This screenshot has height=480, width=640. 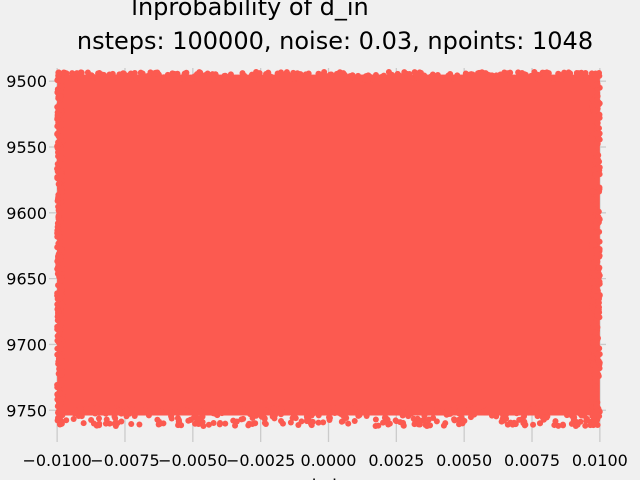 What do you see at coordinates (329, 460) in the screenshot?
I see `x-tick-label: 0.0000` at bounding box center [329, 460].